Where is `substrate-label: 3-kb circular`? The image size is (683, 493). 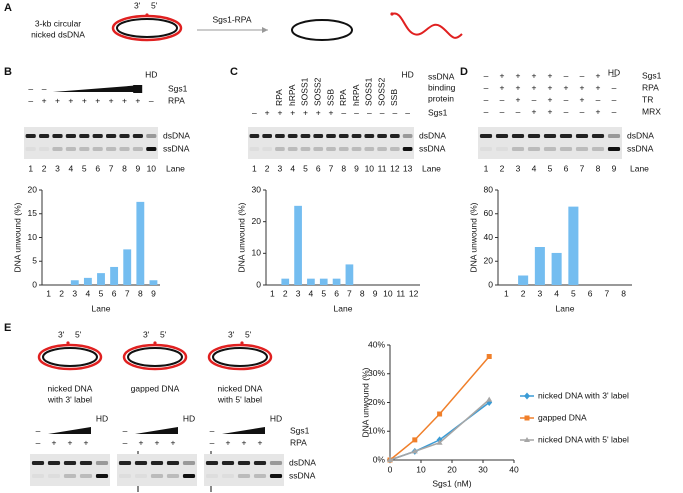
substrate-label: 3-kb circular is located at coordinates (58, 23).